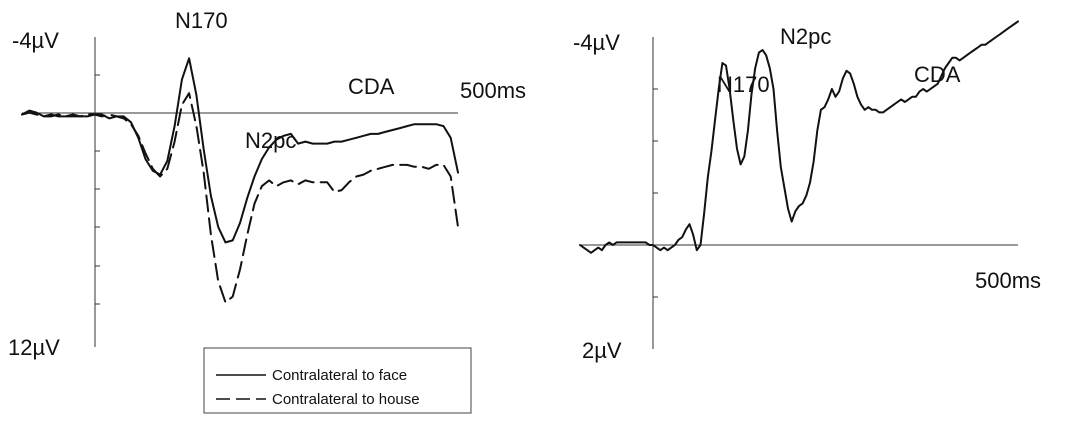 The height and width of the screenshot is (429, 1072). I want to click on legend-label-house: Contralateral to house, so click(346, 399).